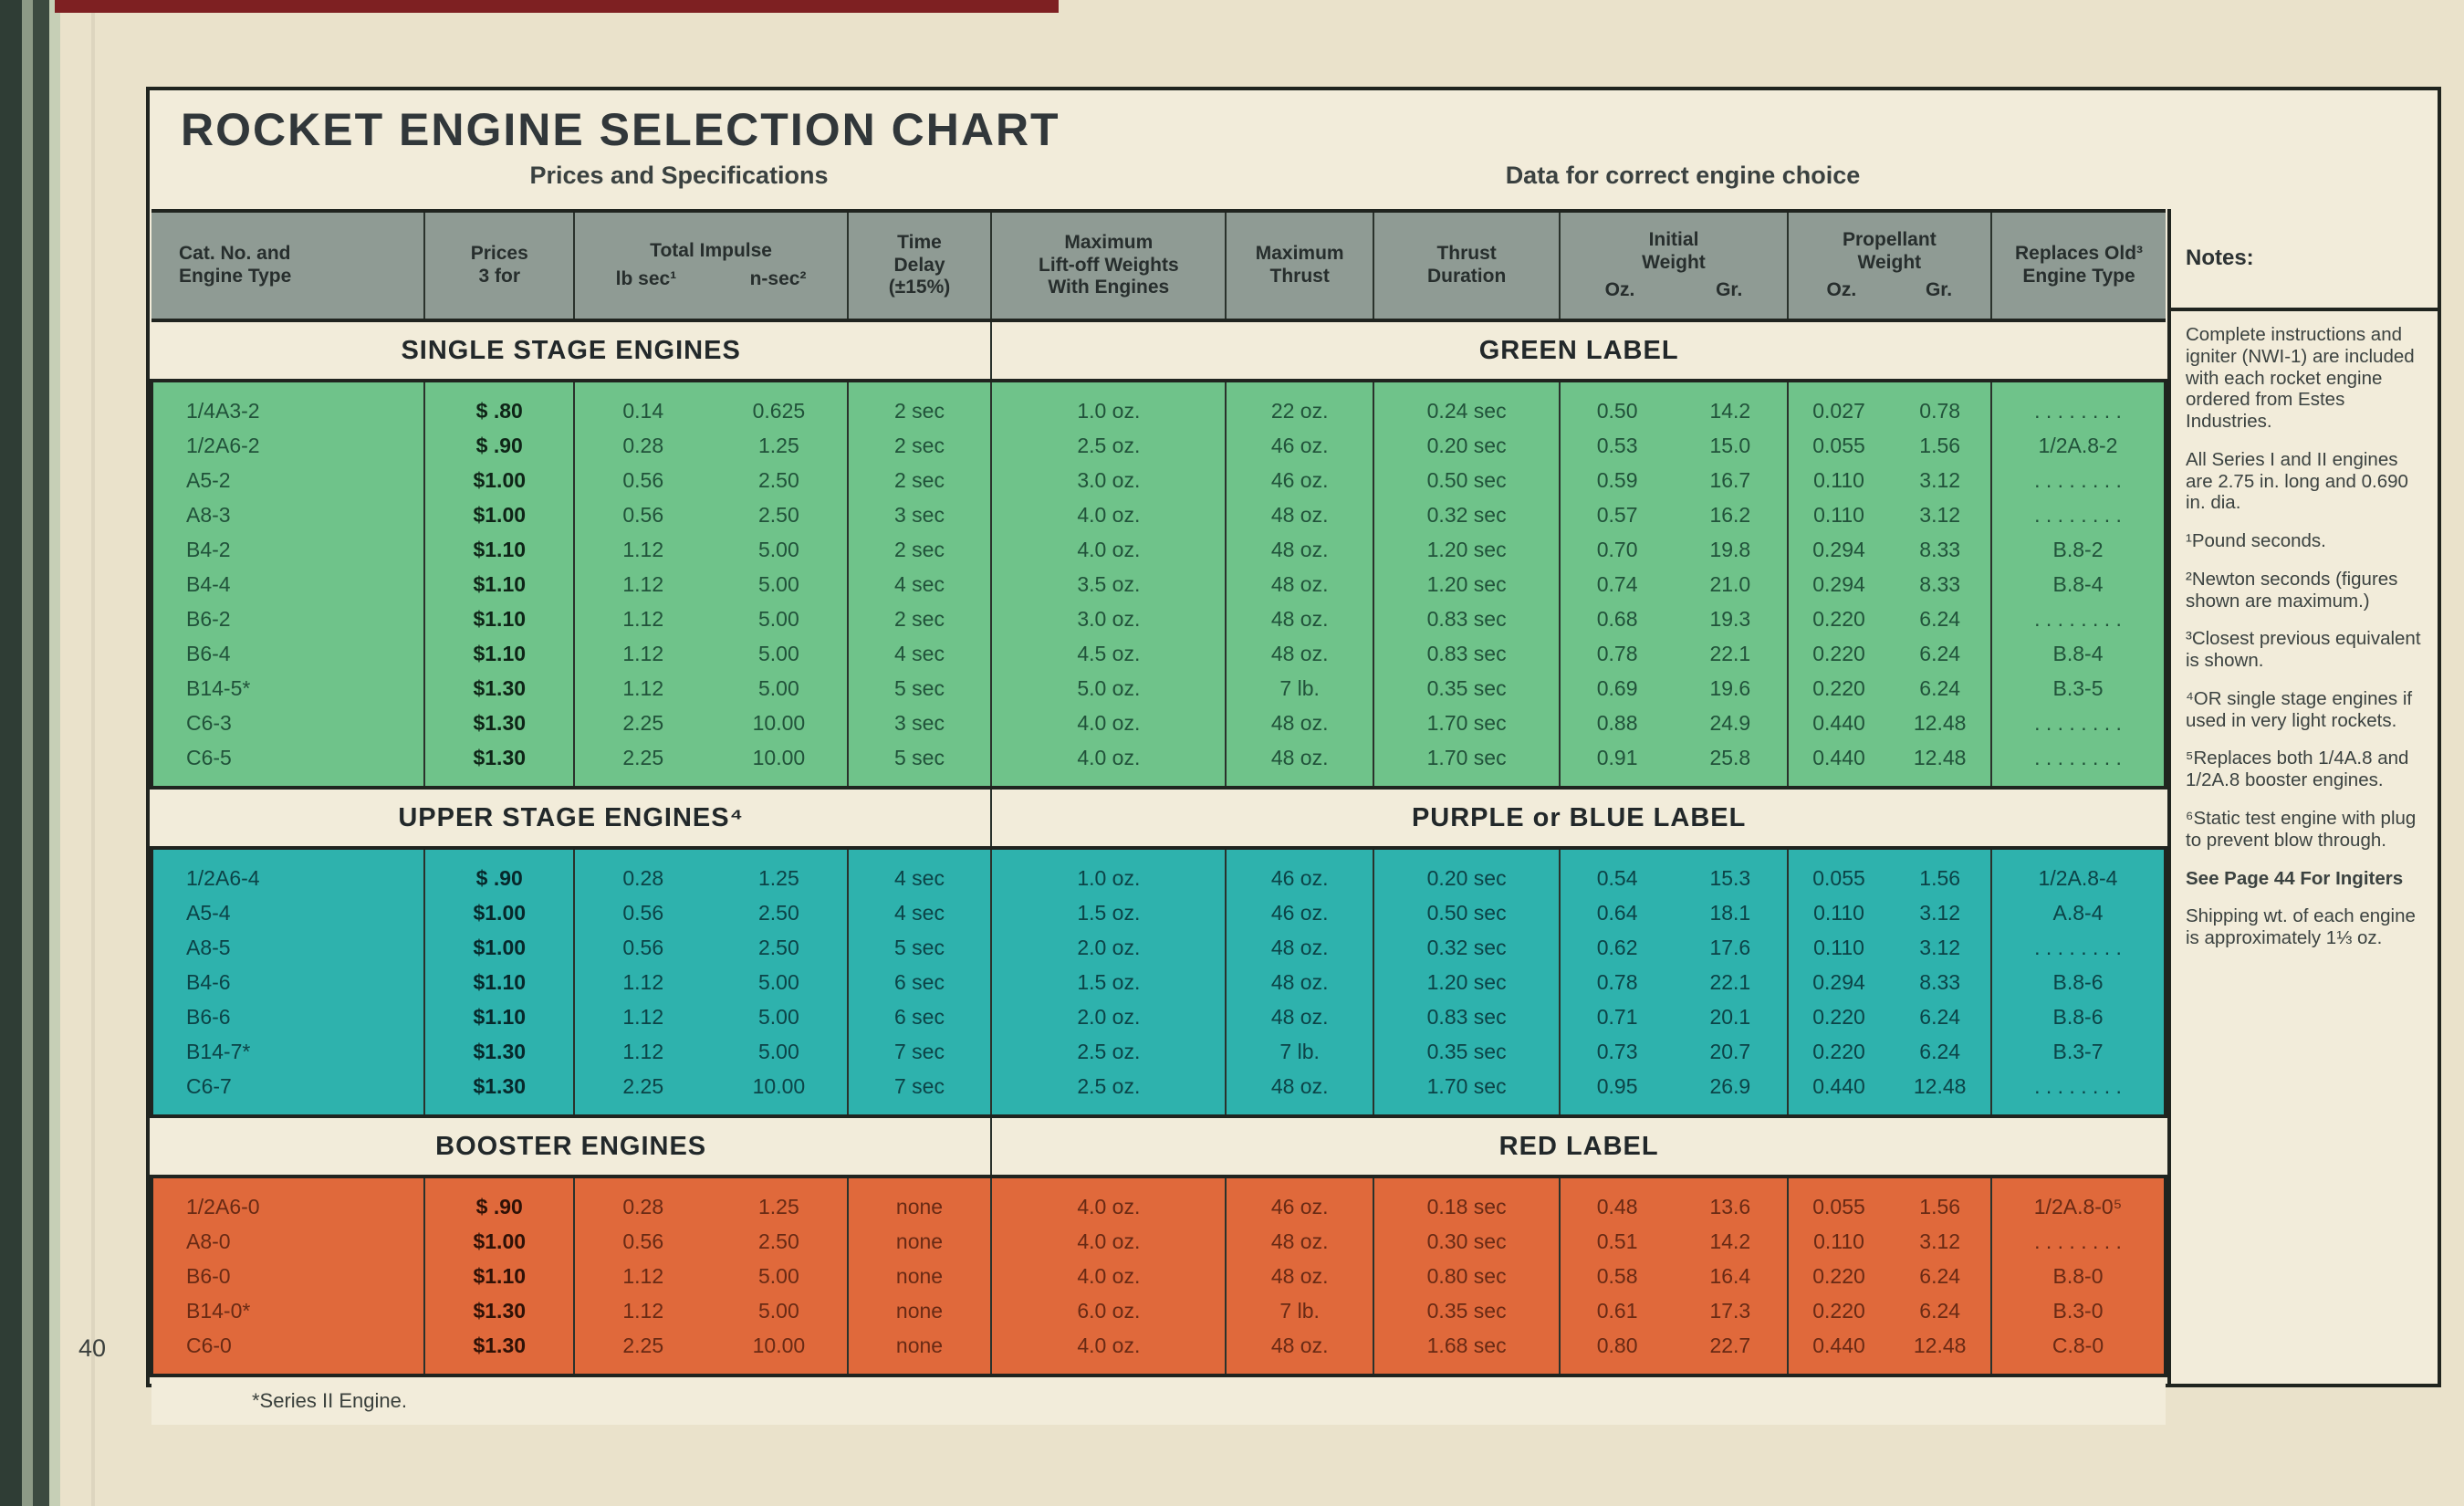 This screenshot has width=2464, height=1506. What do you see at coordinates (500, 549) in the screenshot?
I see `cell-price: $1.10` at bounding box center [500, 549].